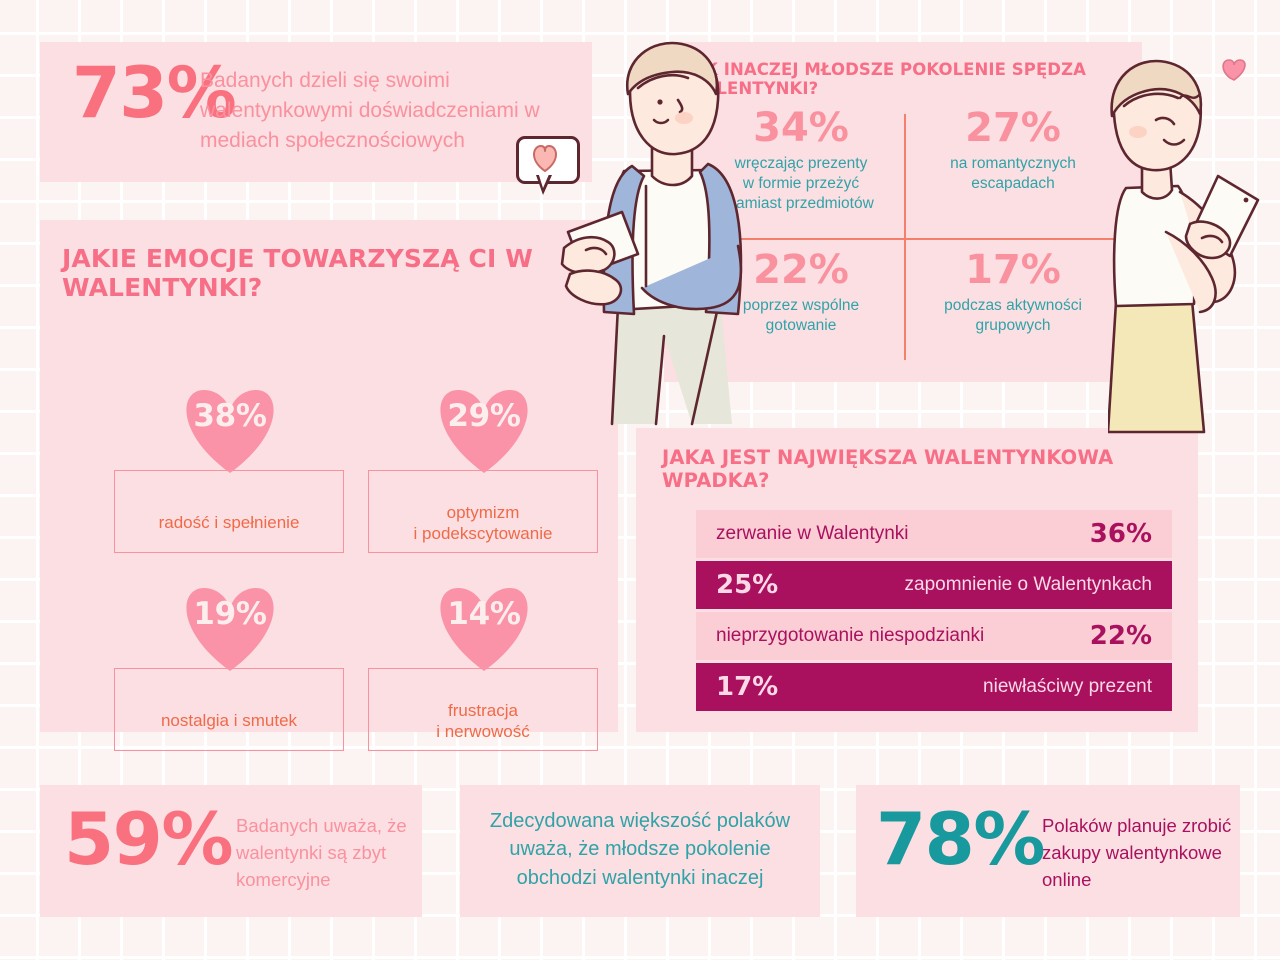 The image size is (1280, 960). What do you see at coordinates (484, 416) in the screenshot?
I see `emotion-value: 29%` at bounding box center [484, 416].